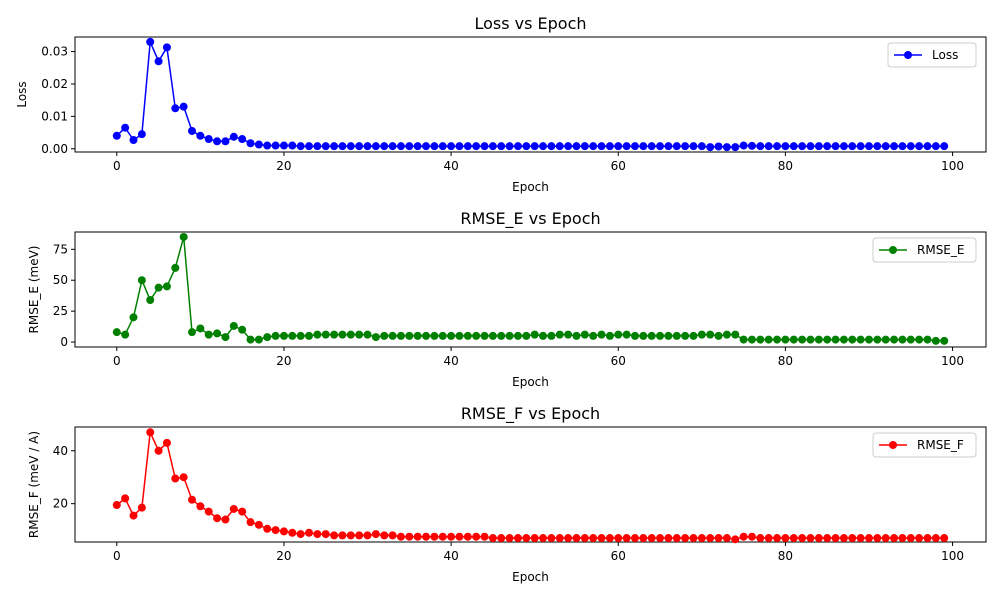 This screenshot has width=1000, height=600. Describe the element at coordinates (530, 382) in the screenshot. I see `x-axis-label: Epoch` at that location.